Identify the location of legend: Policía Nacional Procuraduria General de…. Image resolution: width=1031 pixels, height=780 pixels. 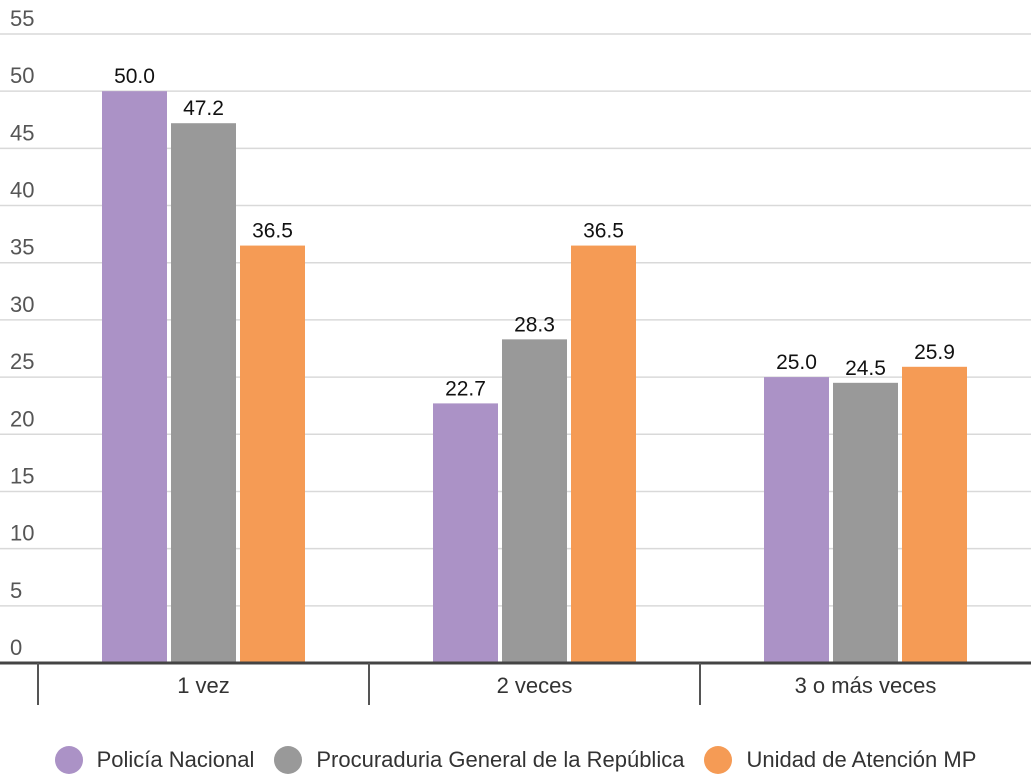
(515, 760).